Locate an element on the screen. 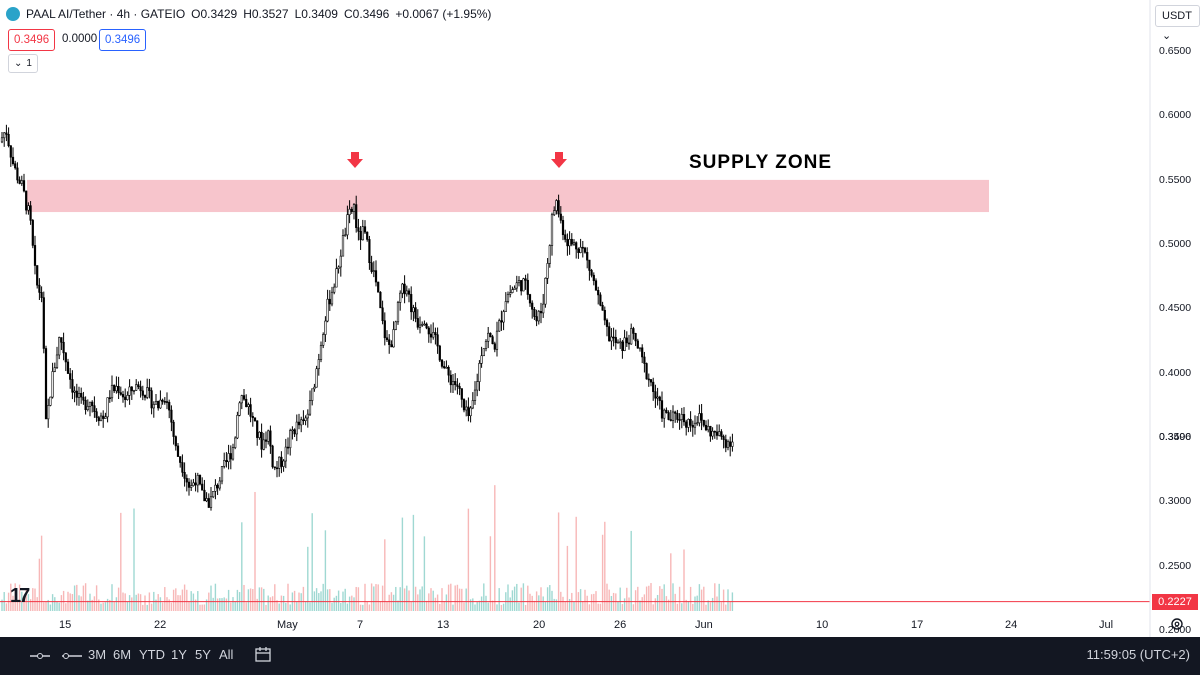 The height and width of the screenshot is (675, 1200). paal-coin-icon is located at coordinates (13, 14).